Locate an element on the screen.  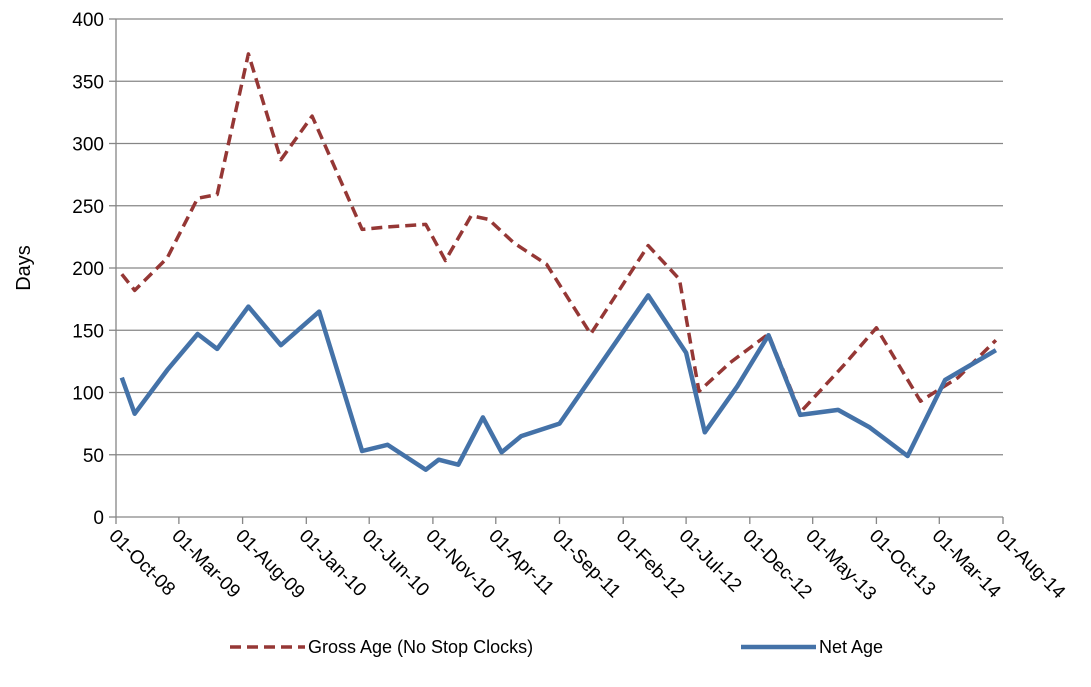
y-tick-label: 200 is located at coordinates (88, 269).